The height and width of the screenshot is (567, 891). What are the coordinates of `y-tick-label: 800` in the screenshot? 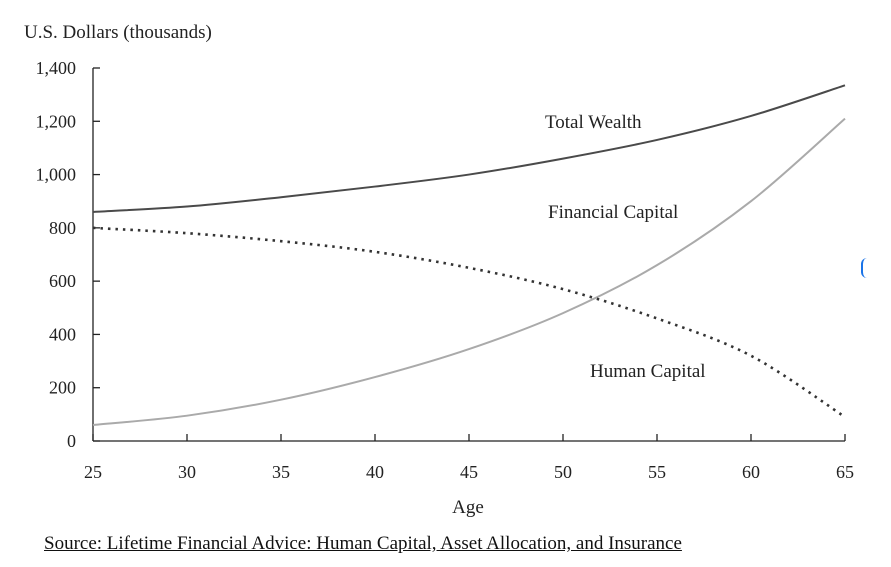 It's located at (62, 228).